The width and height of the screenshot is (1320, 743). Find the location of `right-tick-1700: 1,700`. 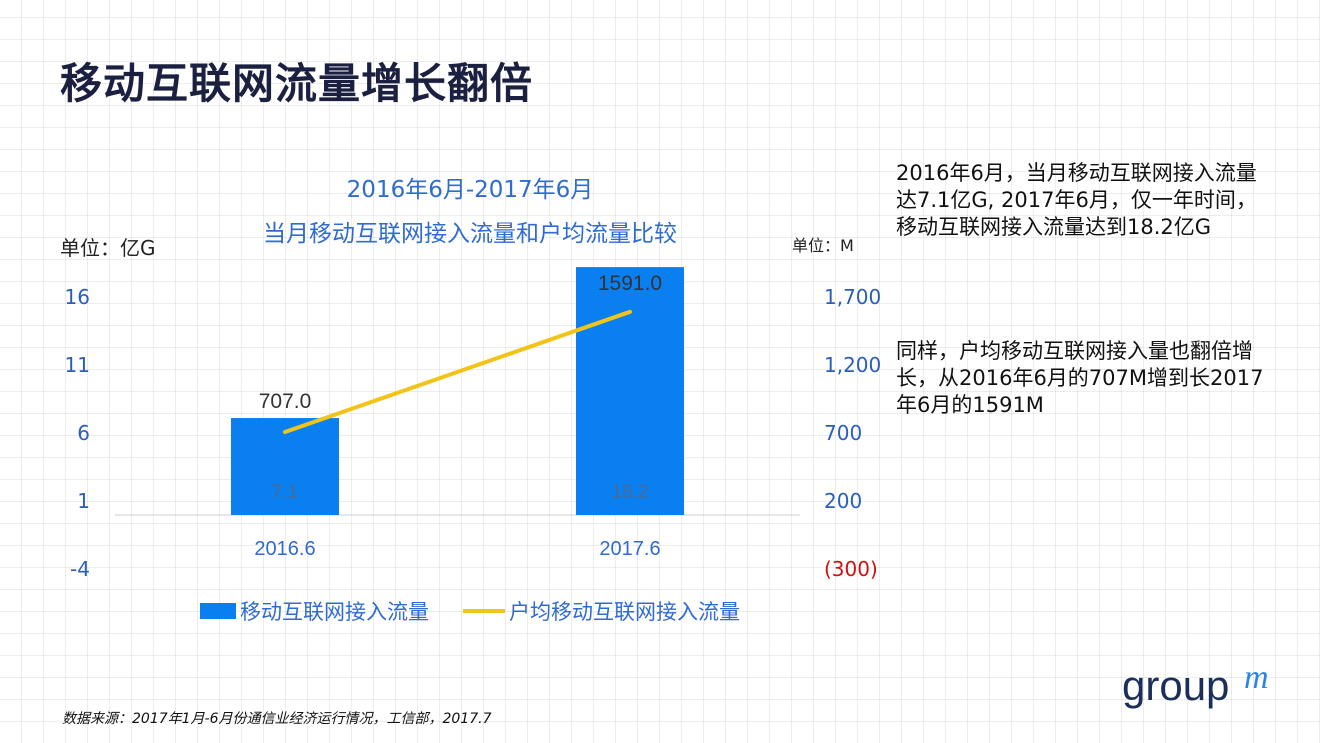

right-tick-1700: 1,700 is located at coordinates (853, 297).